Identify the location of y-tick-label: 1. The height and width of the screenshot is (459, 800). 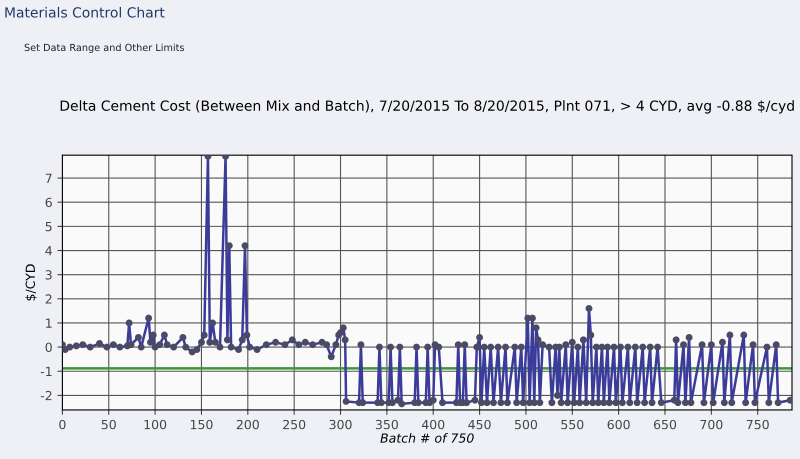
(49, 323).